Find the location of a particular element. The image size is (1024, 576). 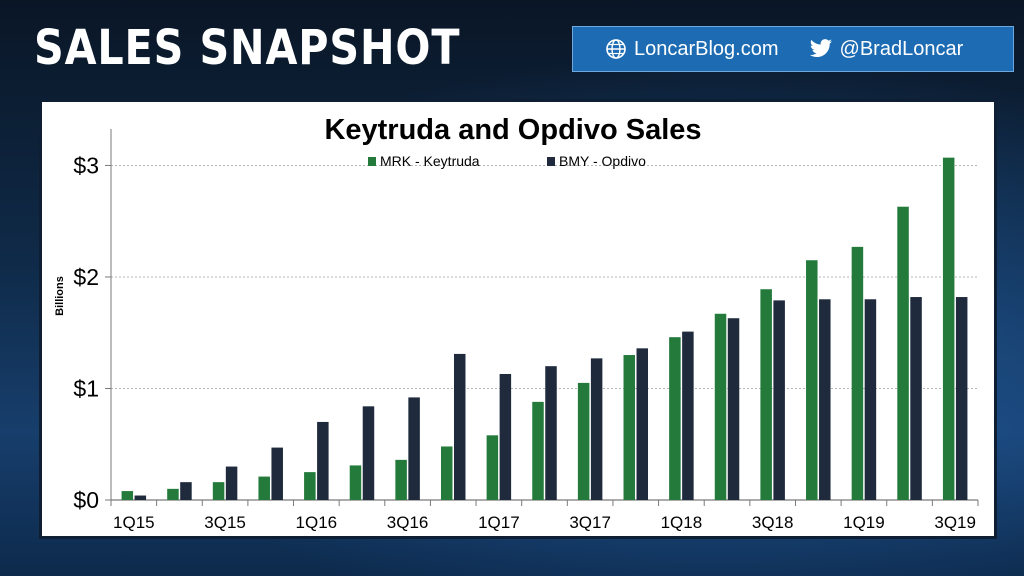

legend-swatch-opdivo is located at coordinates (551, 161).